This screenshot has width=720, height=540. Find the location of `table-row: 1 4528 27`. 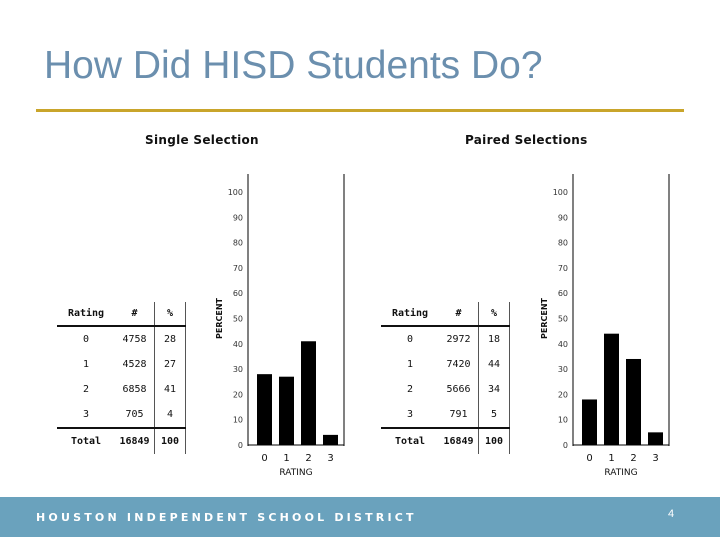

table-row: 1 4528 27 is located at coordinates (121, 364).